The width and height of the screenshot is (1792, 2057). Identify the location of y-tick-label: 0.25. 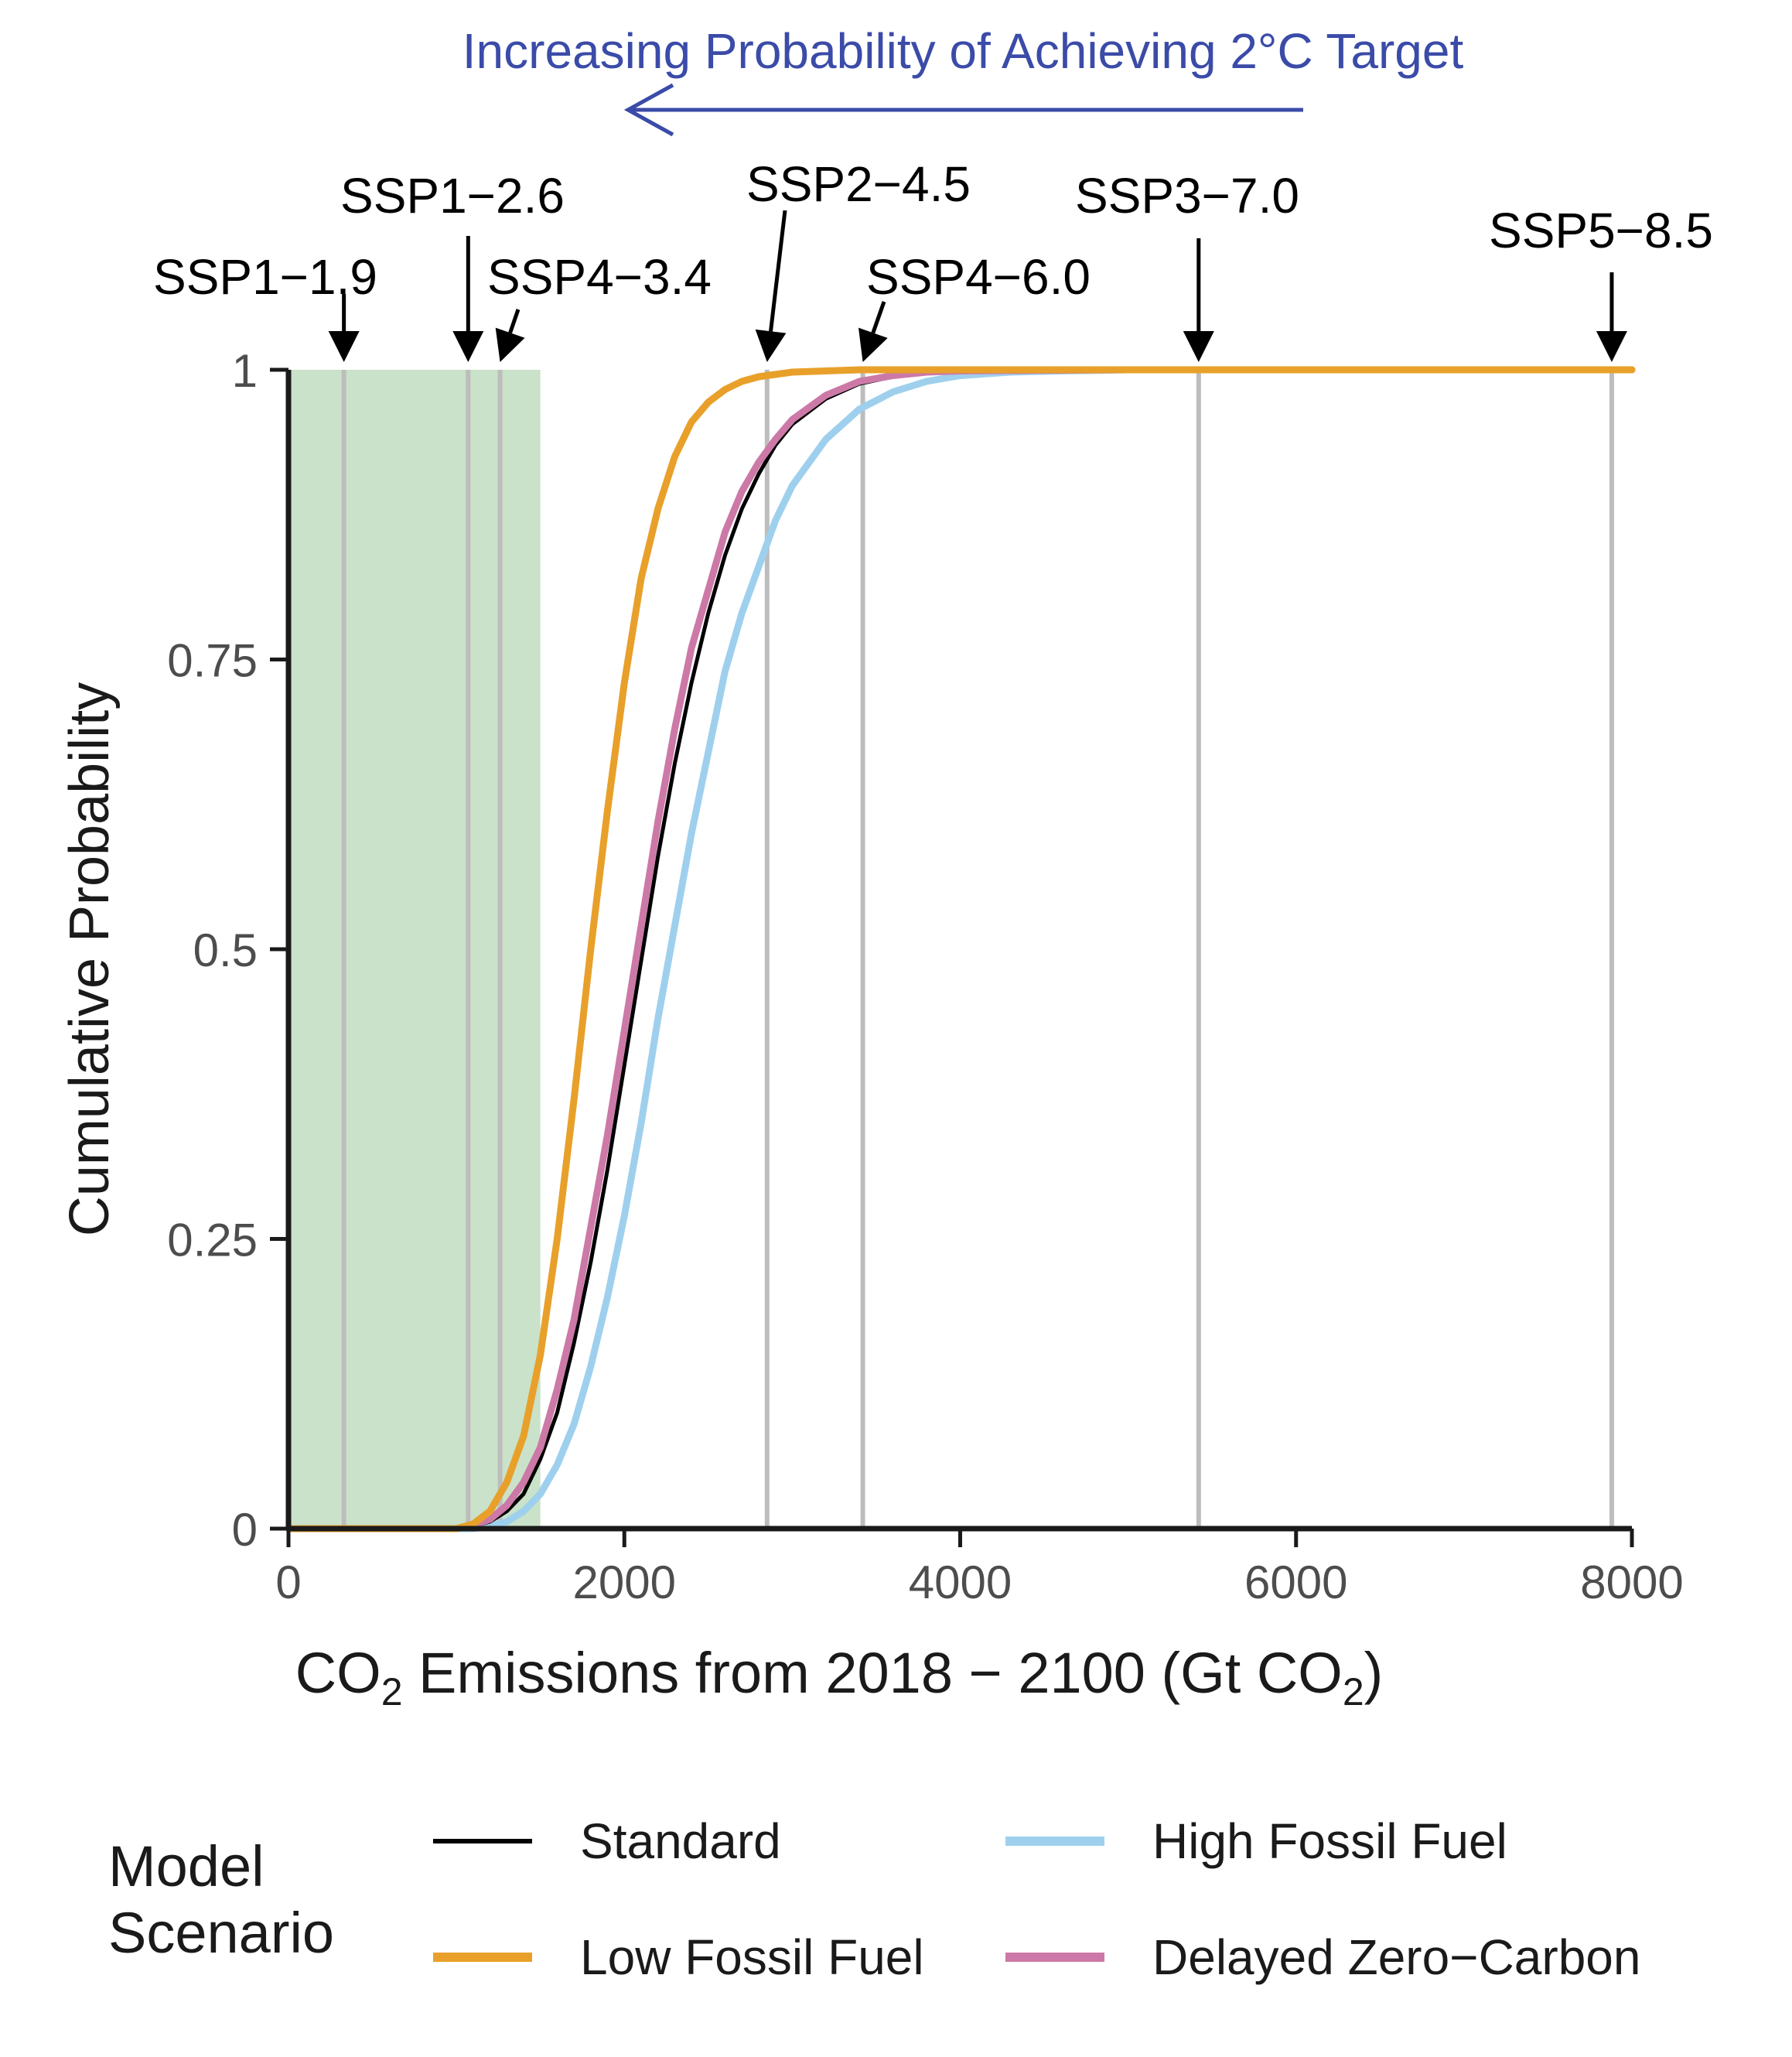
(212, 1240).